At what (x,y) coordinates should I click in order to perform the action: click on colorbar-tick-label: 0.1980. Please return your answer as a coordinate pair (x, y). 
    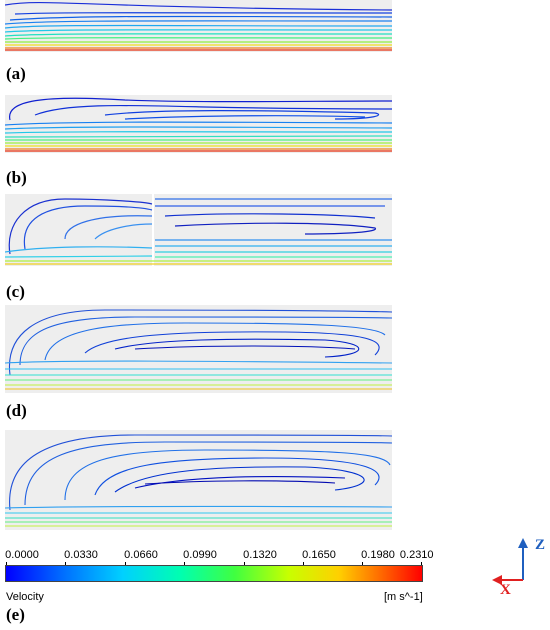
    Looking at the image, I should click on (378, 555).